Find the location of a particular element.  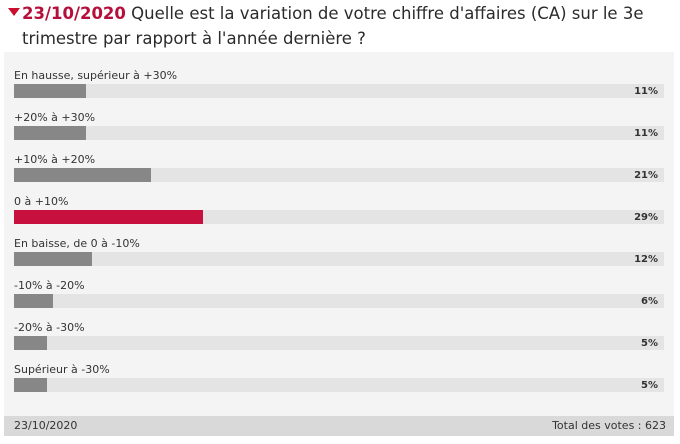

poll-date: 23/10/2020 is located at coordinates (74, 13).